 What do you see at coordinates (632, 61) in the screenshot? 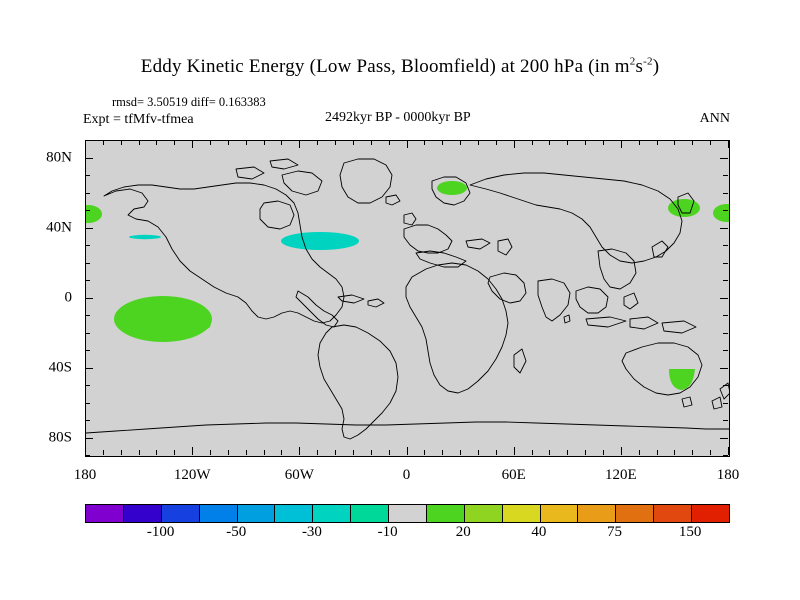
I see `title-exponent-1: 2` at bounding box center [632, 61].